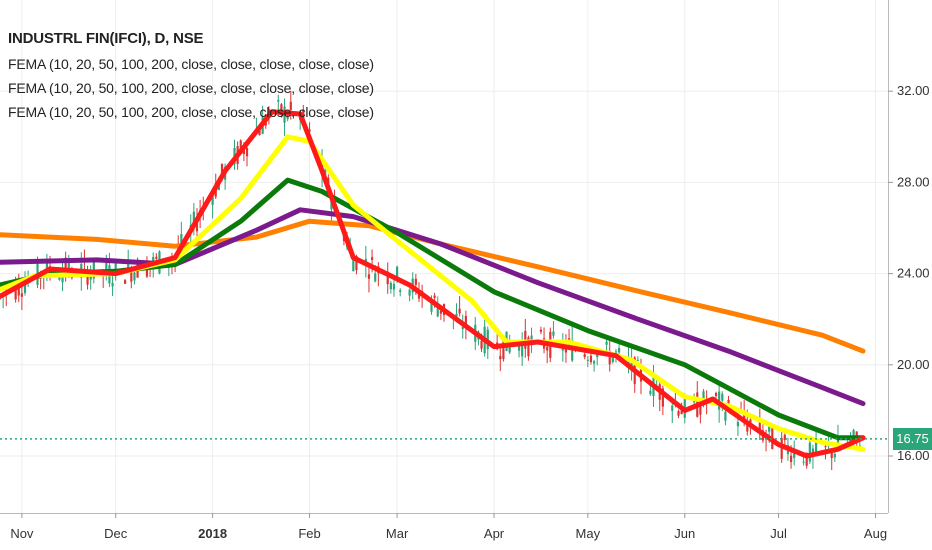 The image size is (932, 550). Describe the element at coordinates (588, 533) in the screenshot. I see `x-tick-label: May` at that location.